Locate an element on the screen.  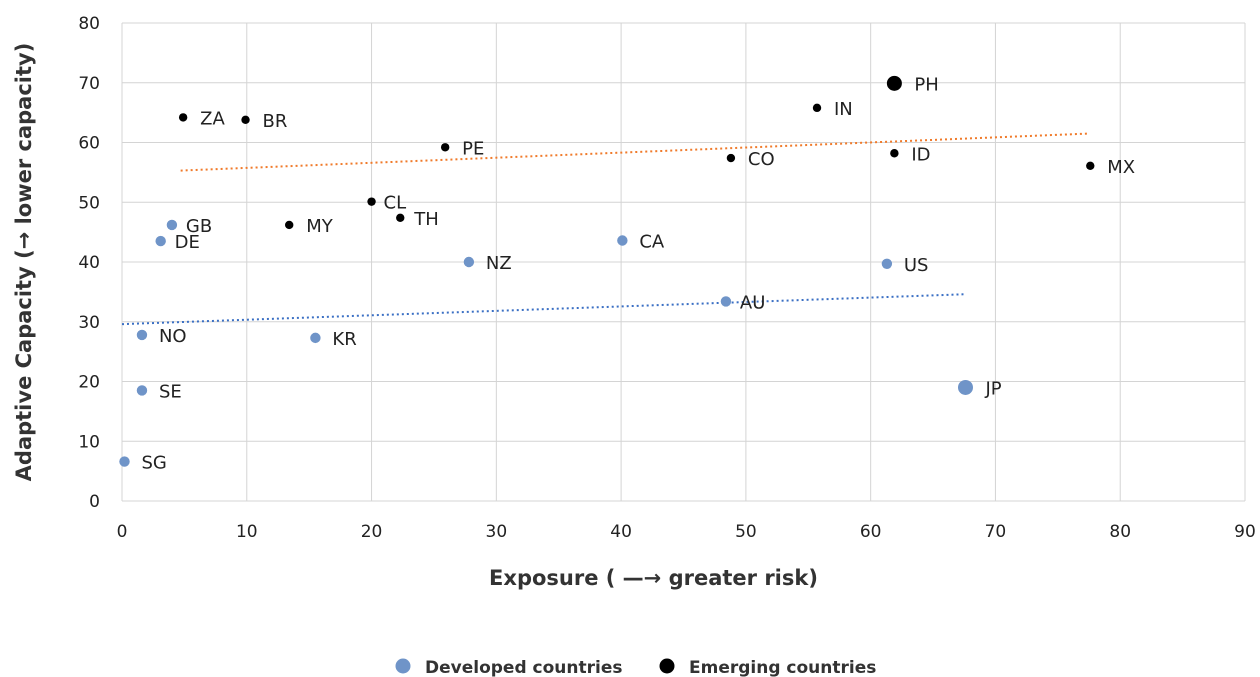
data-label-ca: CA is located at coordinates (652, 241).